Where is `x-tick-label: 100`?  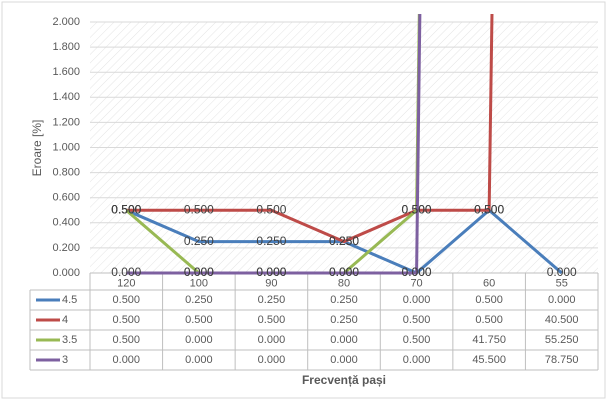 x-tick-label: 100 is located at coordinates (199, 283).